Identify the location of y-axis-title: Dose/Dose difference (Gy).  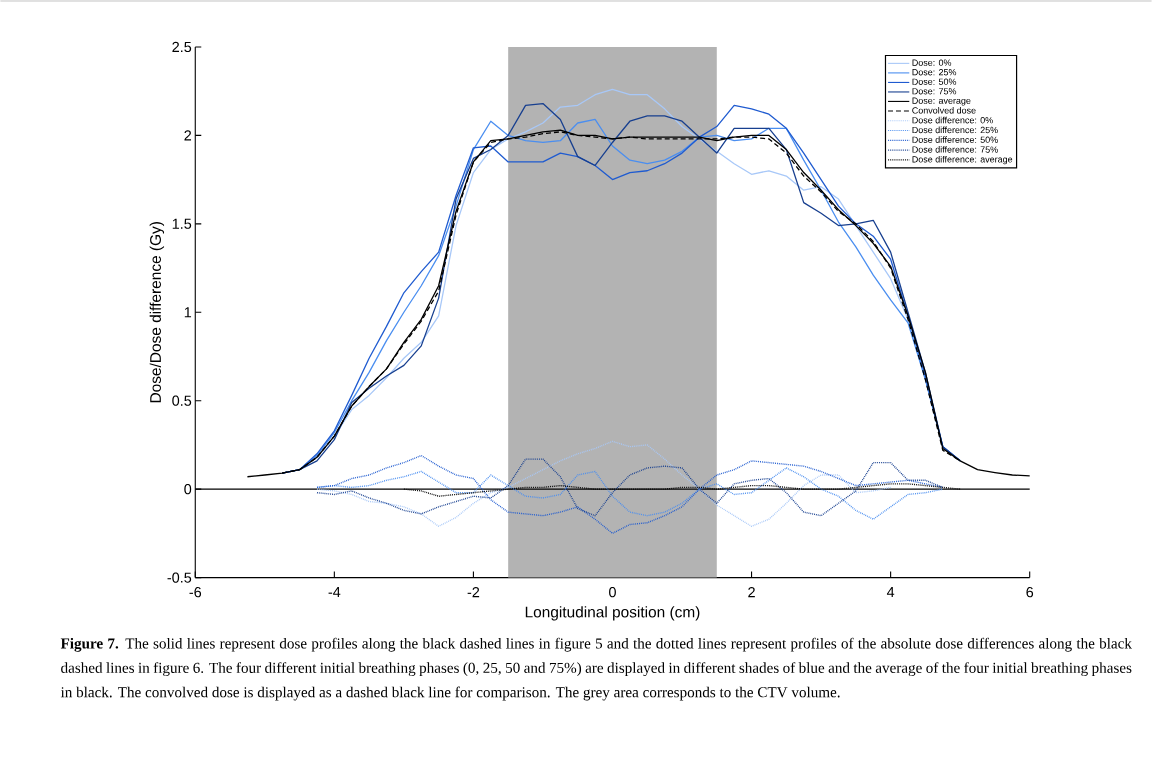
(157, 311).